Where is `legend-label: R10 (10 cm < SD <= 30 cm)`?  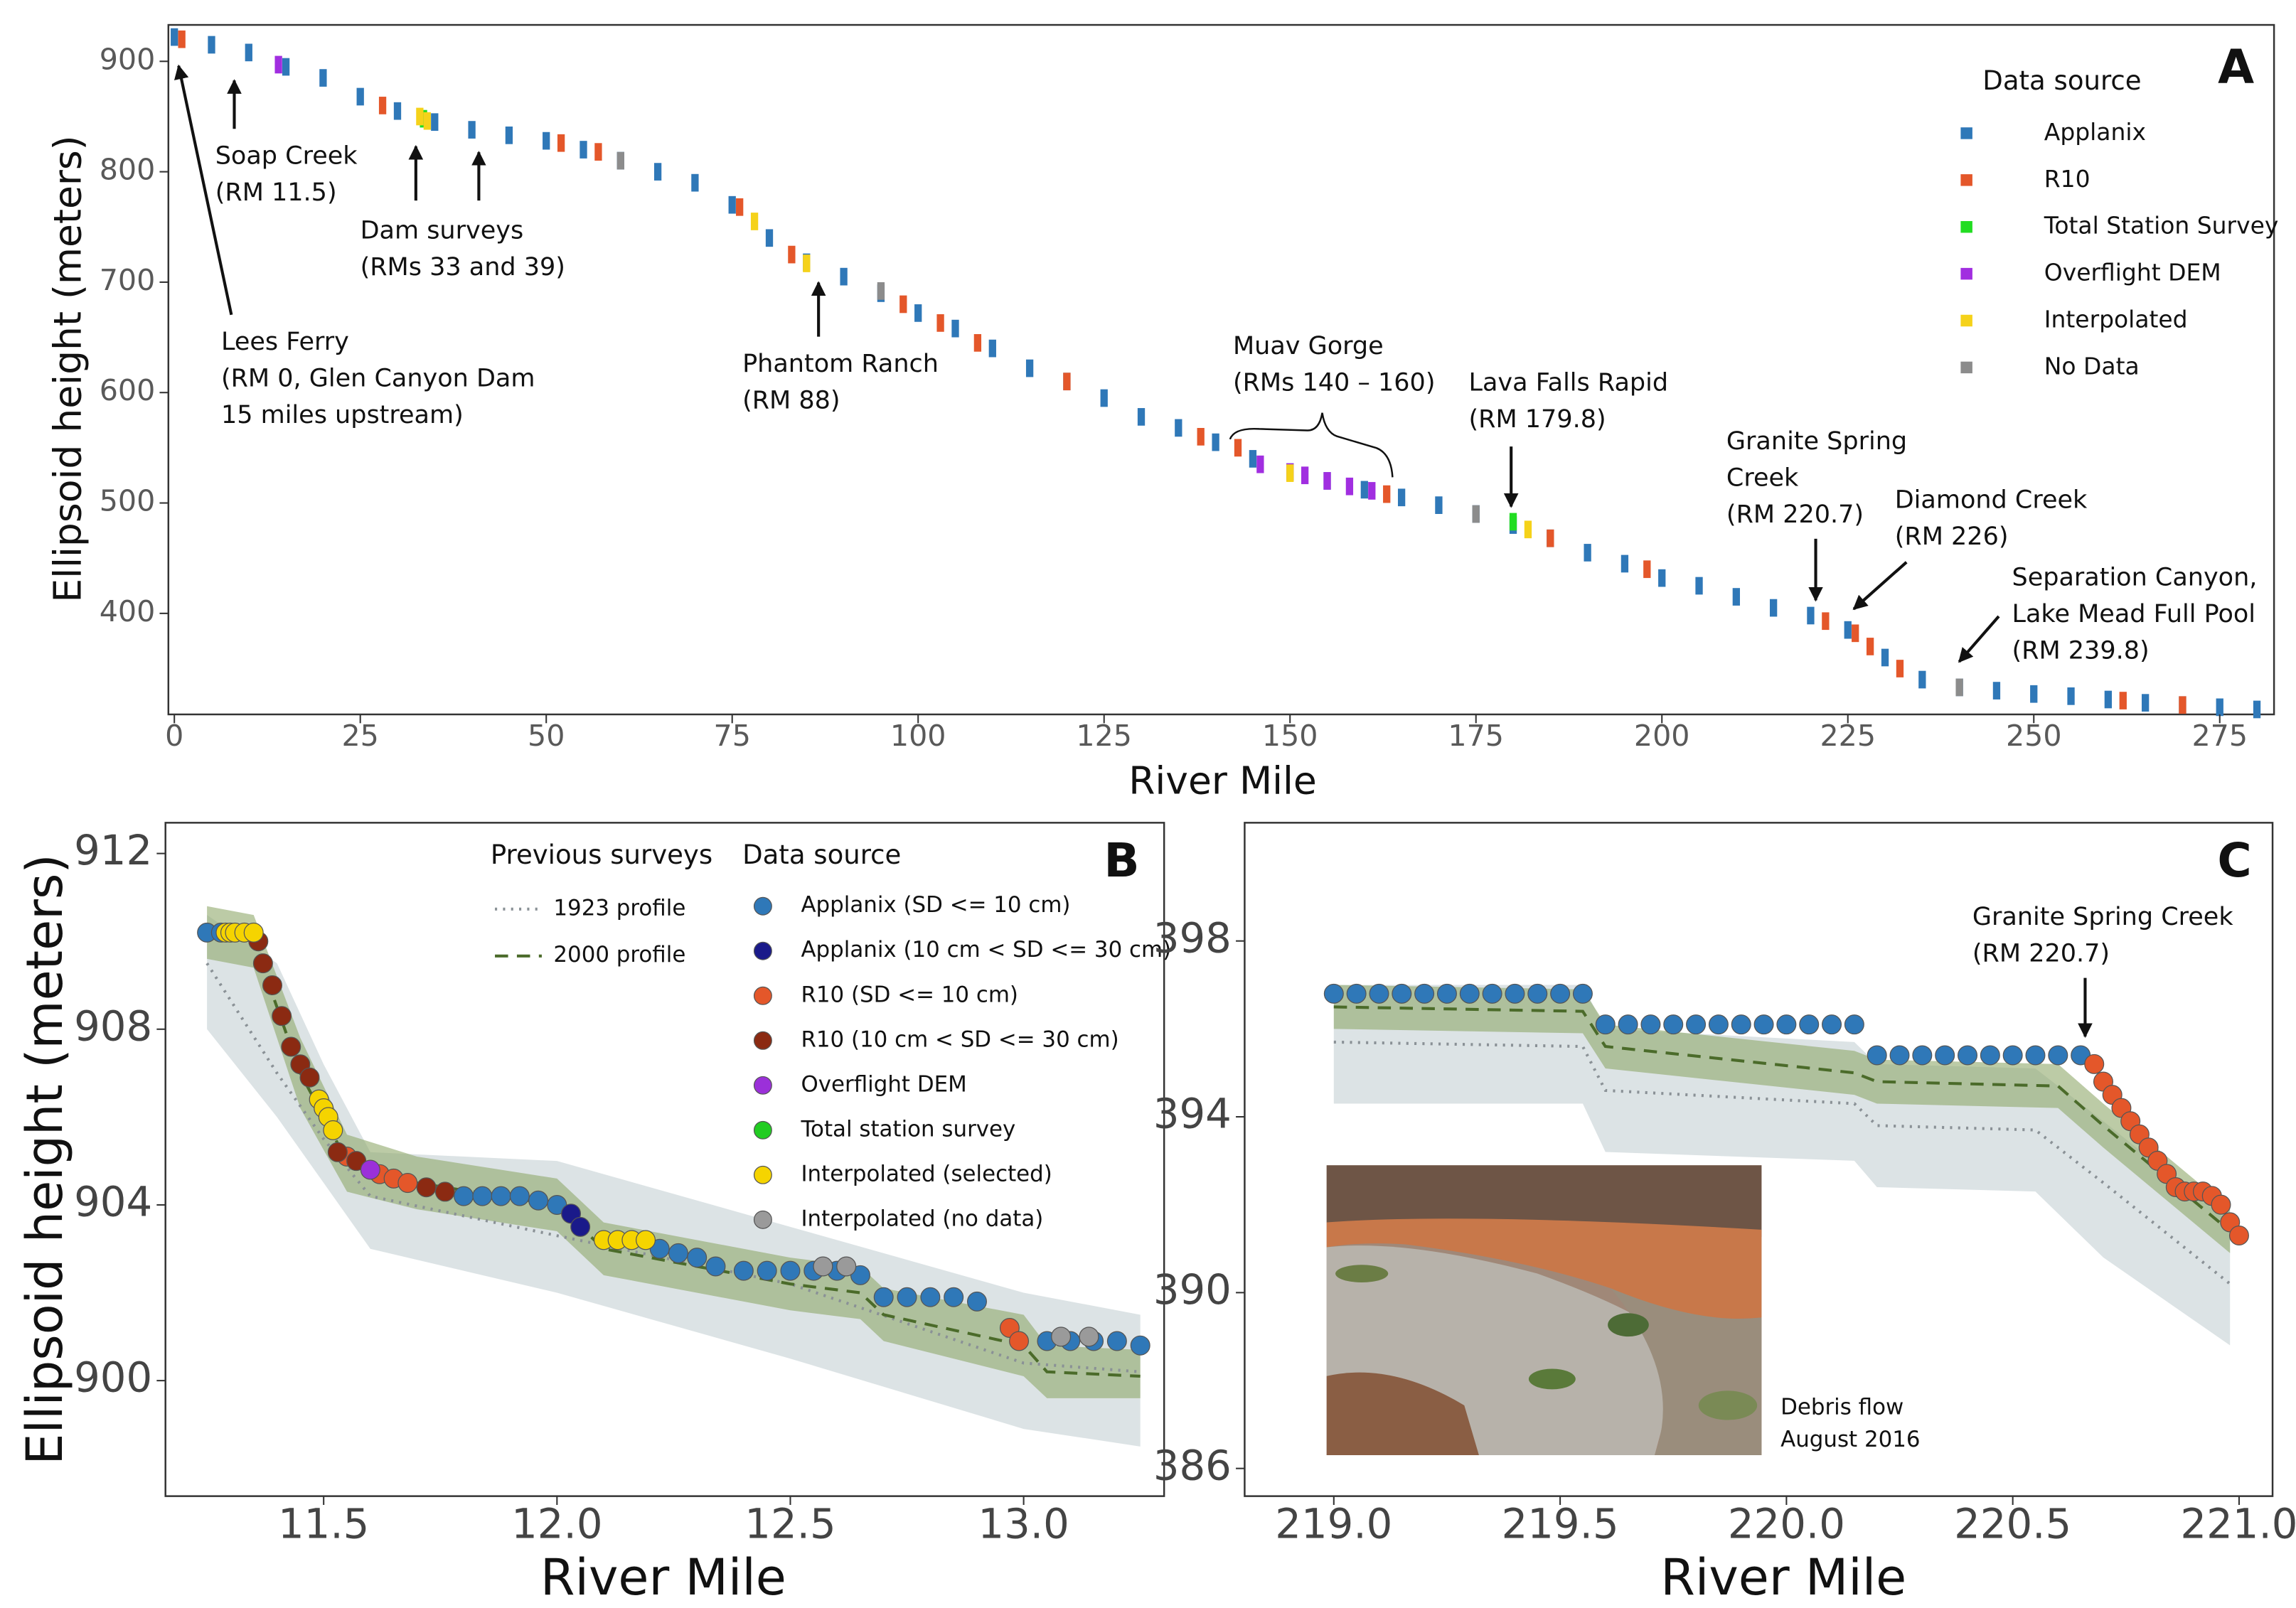
legend-label: R10 (10 cm < SD <= 30 cm) is located at coordinates (959, 1039).